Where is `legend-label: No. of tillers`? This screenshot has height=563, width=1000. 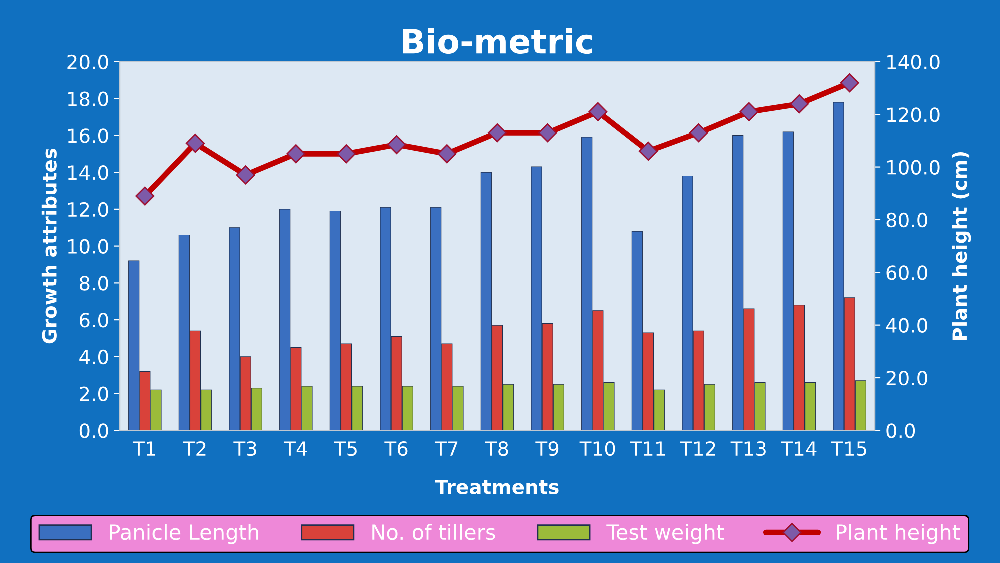
legend-label: No. of tillers is located at coordinates (434, 532).